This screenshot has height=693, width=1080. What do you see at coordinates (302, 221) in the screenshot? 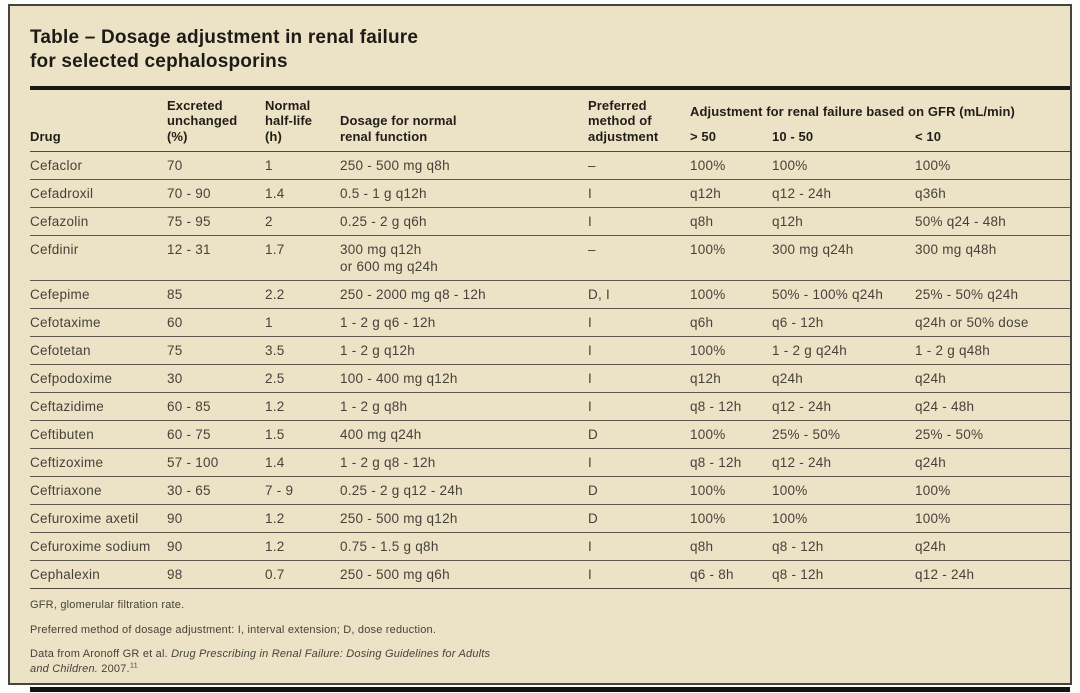
I see `cell-half-life: 2` at bounding box center [302, 221].